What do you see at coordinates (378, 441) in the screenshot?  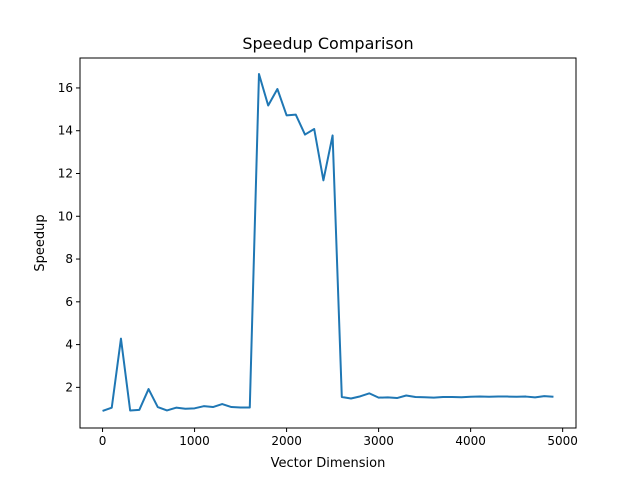 I see `x-tick-label: 3000` at bounding box center [378, 441].